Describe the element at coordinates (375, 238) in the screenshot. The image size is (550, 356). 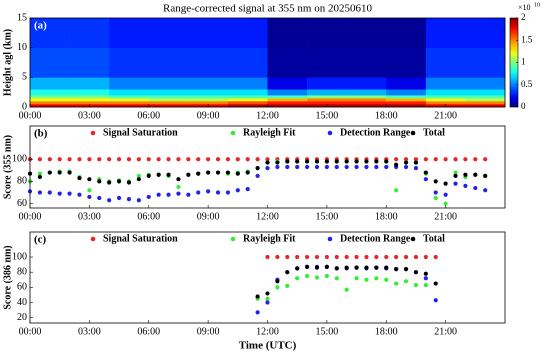
I see `legend-label: Detection Range` at that location.